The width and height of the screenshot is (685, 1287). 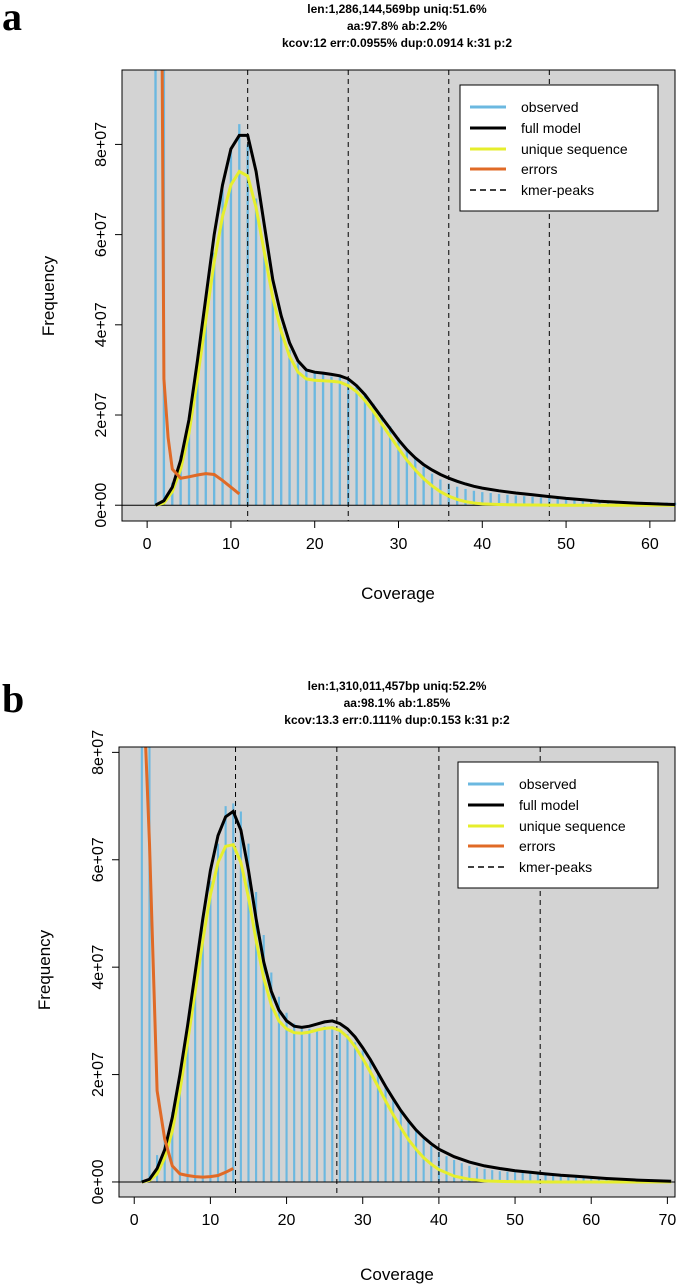 I want to click on panel-label-a: a, so click(x=12, y=19).